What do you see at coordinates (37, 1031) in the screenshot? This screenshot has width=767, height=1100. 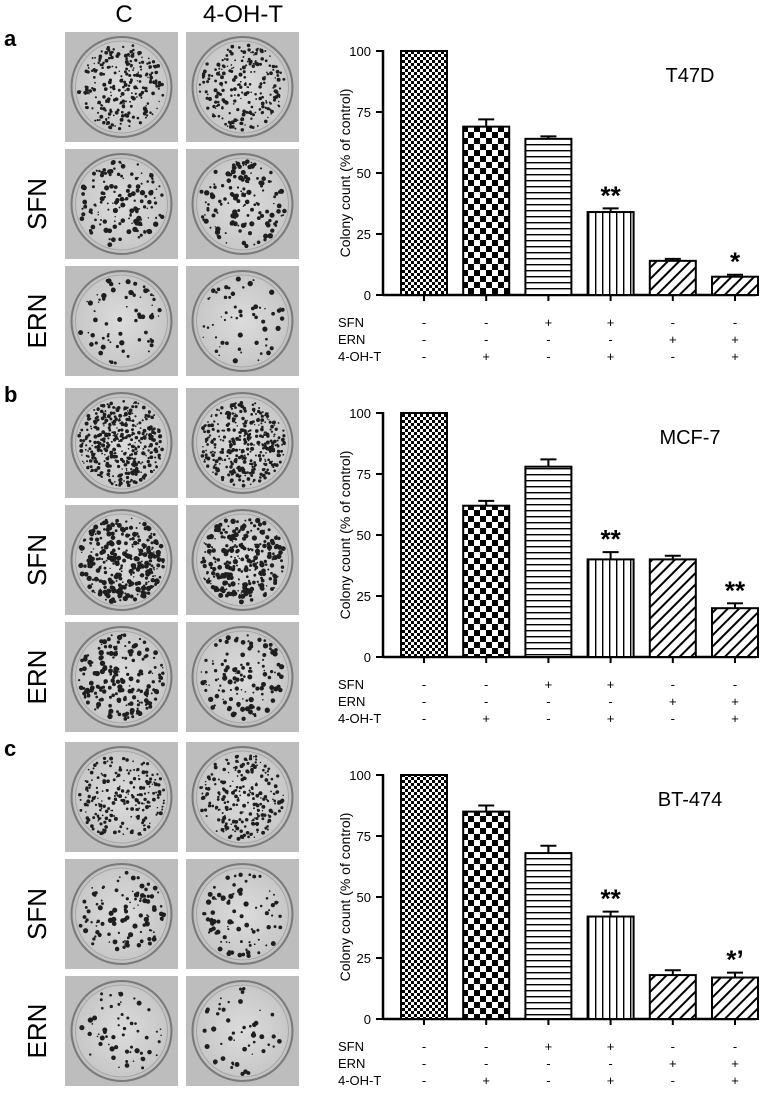 I see `row-label-ern: ERN` at bounding box center [37, 1031].